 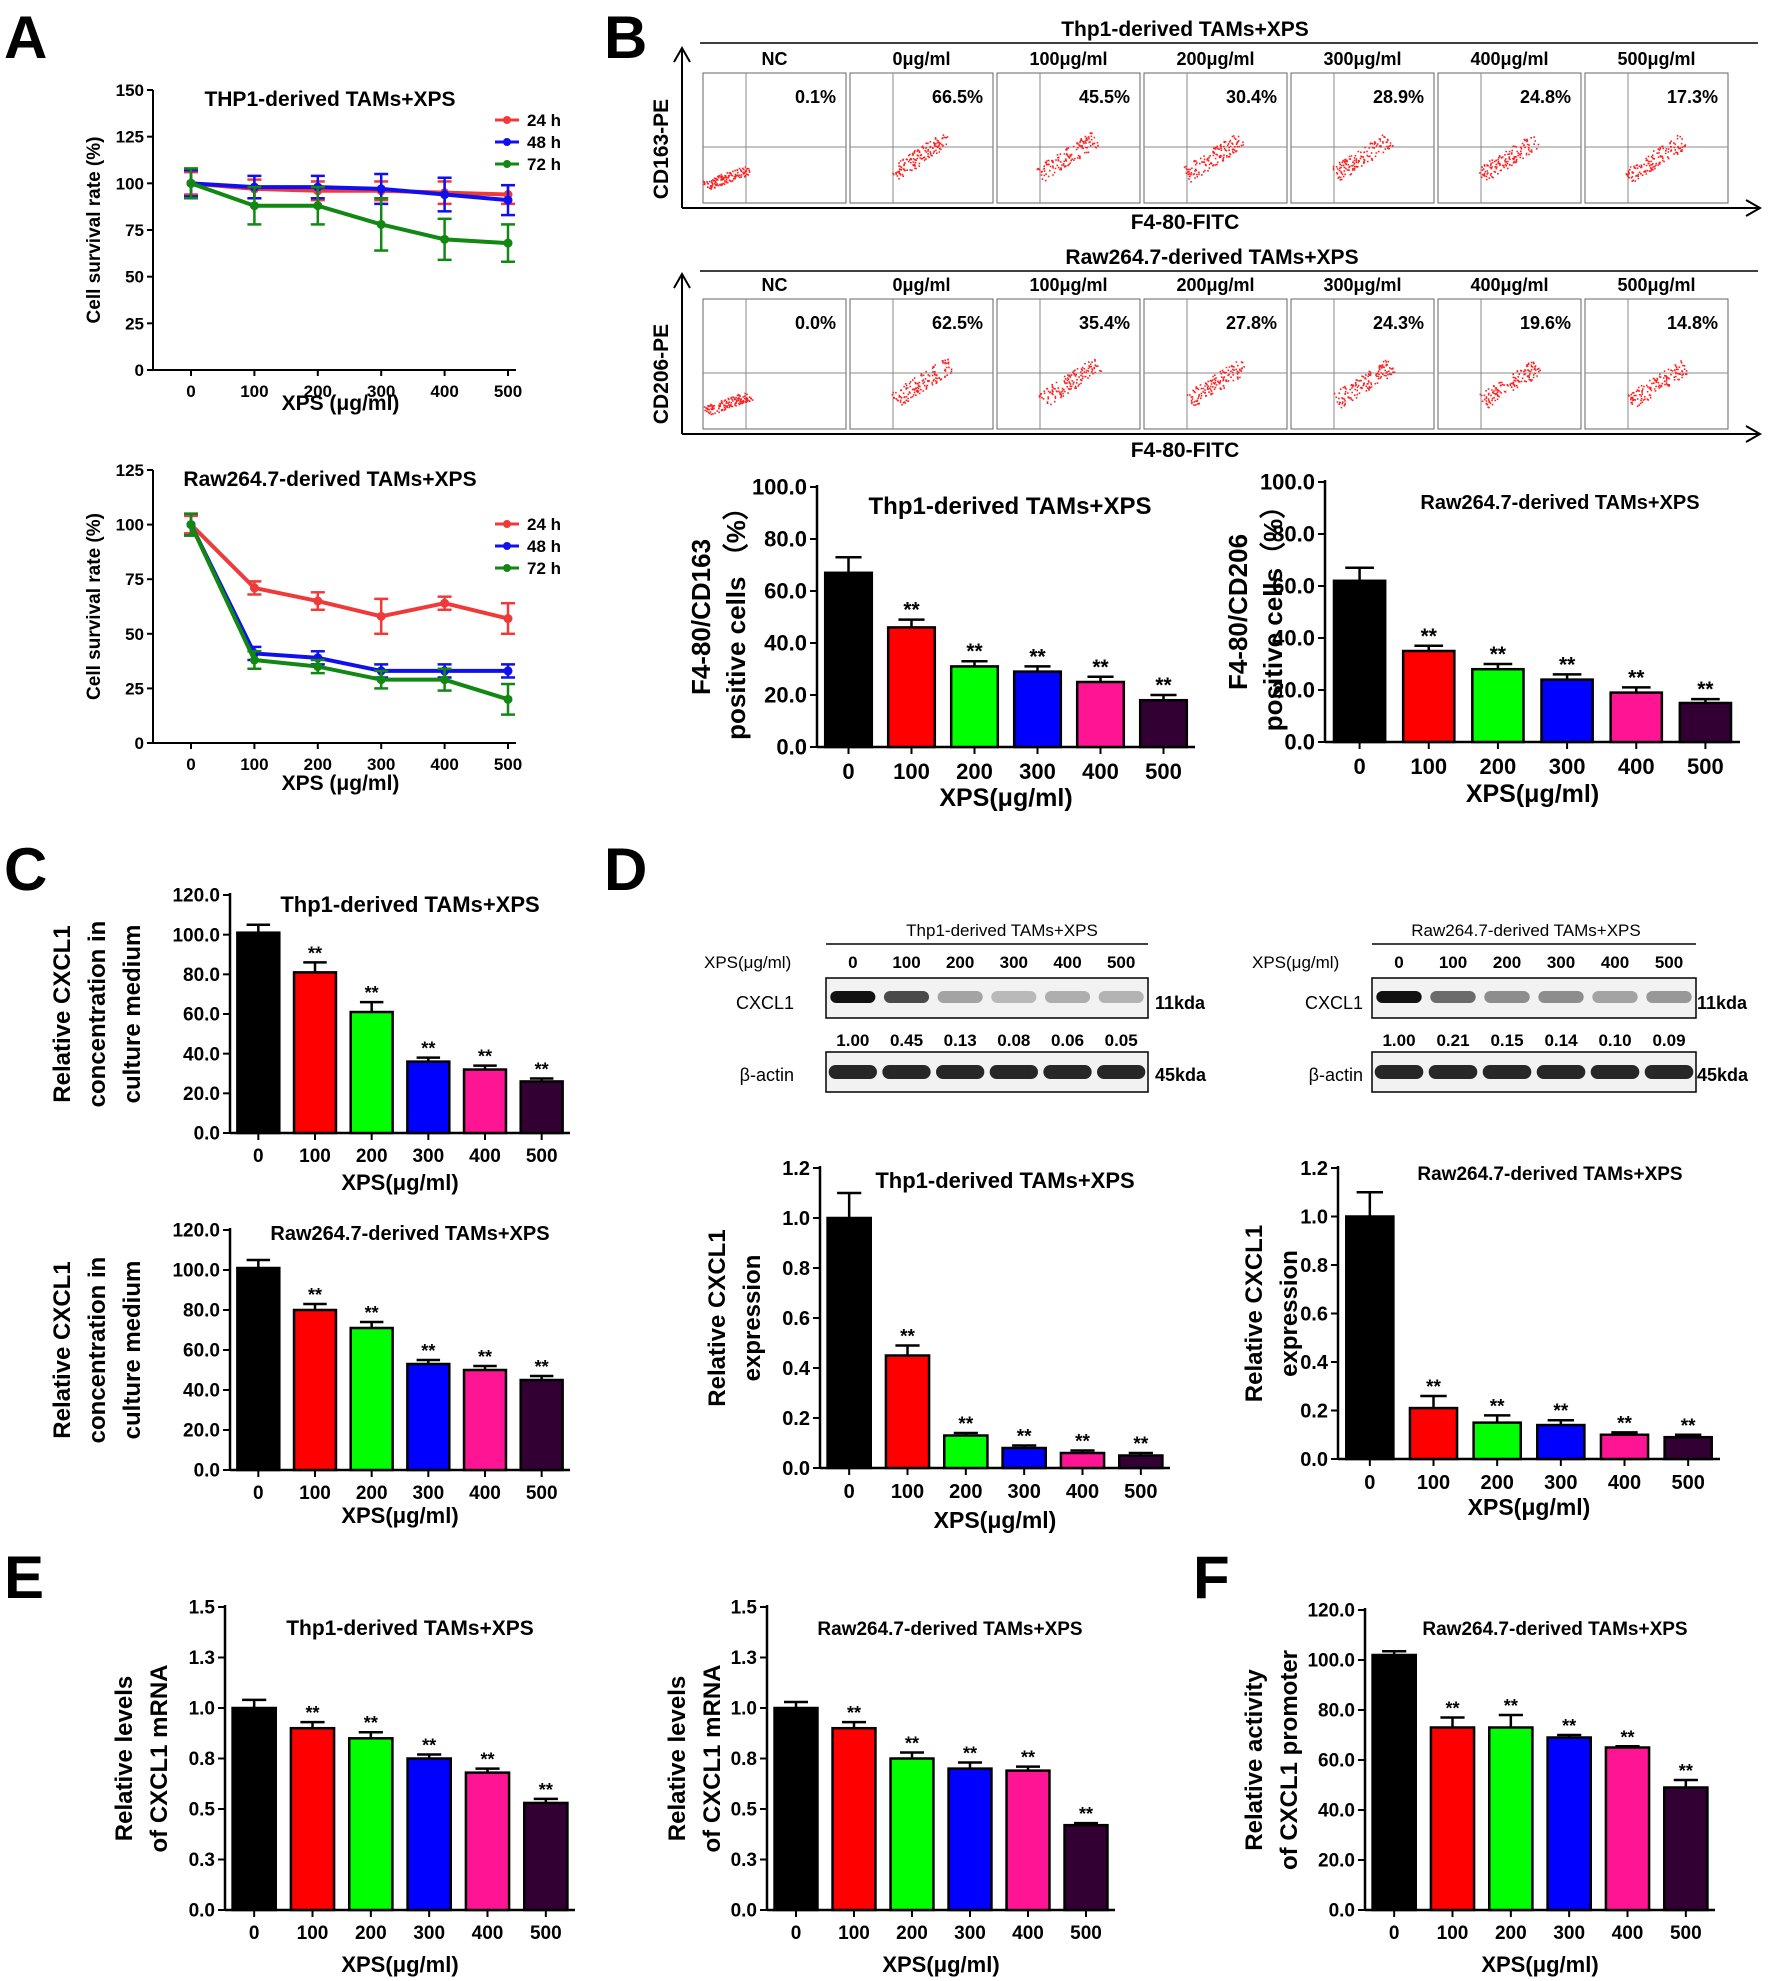 What do you see at coordinates (349, 612) in the screenshot?
I see `series-line-72h` at bounding box center [349, 612].